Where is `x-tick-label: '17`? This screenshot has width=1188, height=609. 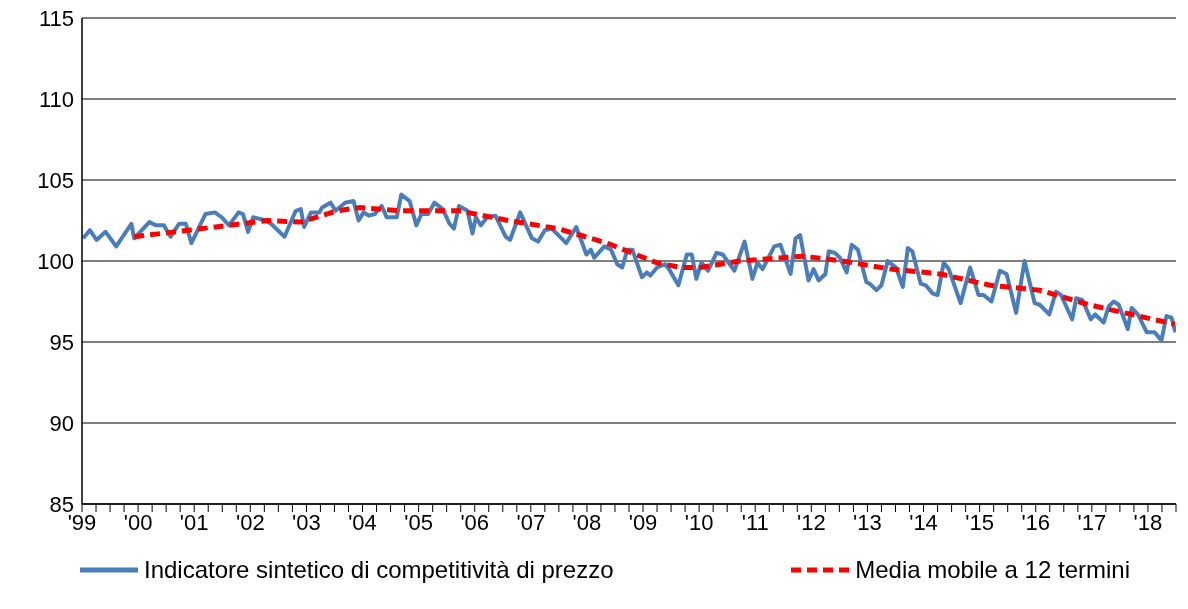
x-tick-label: '17 is located at coordinates (1092, 522).